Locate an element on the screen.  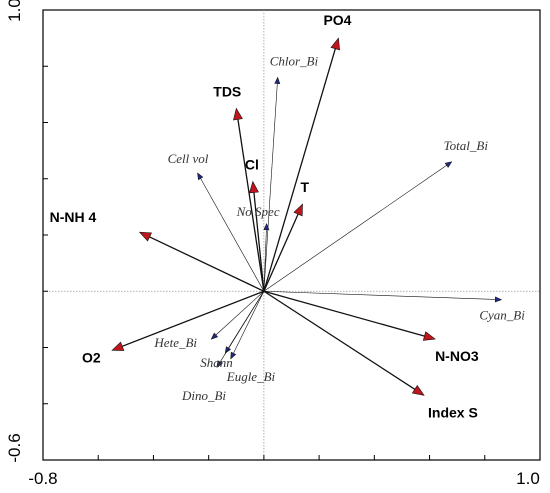
env-arrow-tds-shaft is located at coordinates (251, 205).